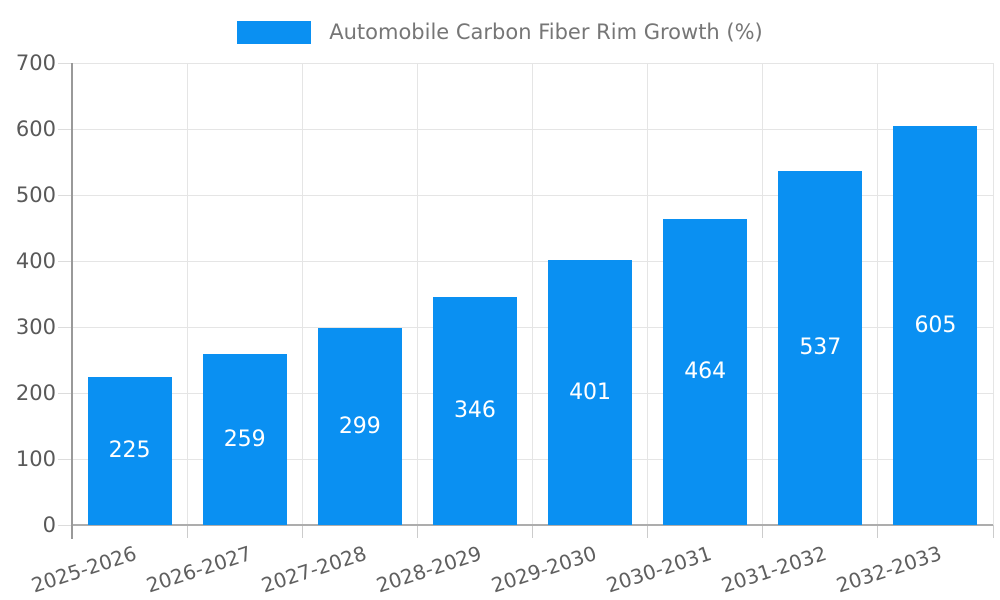  I want to click on y-axis-tick-label: 200, so click(35, 393).